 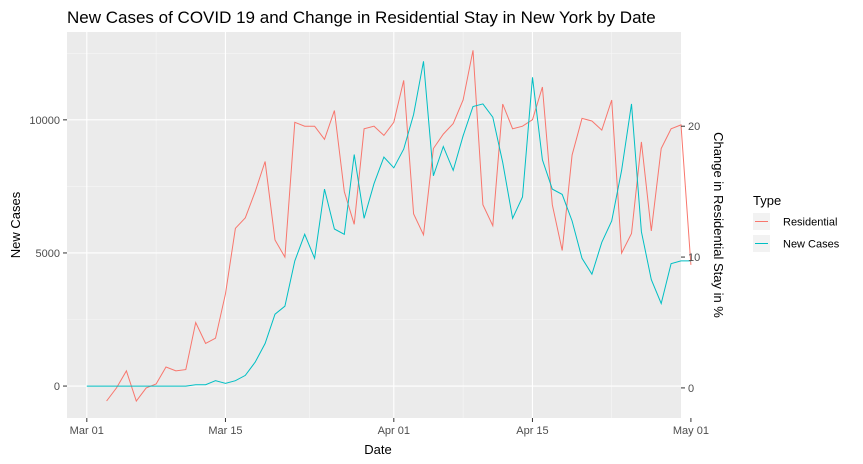 I want to click on x-tick-label: Apr 01, so click(x=394, y=431).